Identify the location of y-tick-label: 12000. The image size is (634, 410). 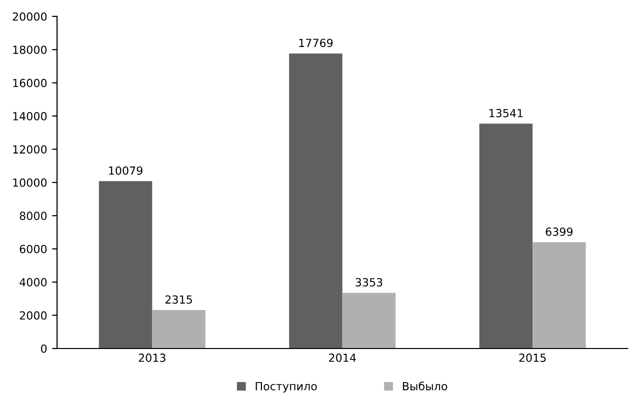
(30, 149).